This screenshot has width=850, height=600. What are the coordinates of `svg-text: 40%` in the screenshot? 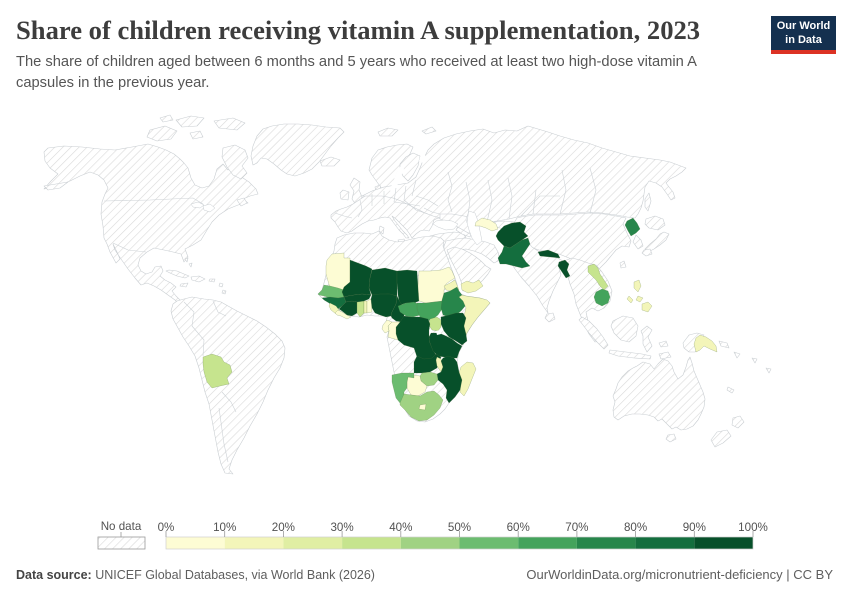 It's located at (400, 527).